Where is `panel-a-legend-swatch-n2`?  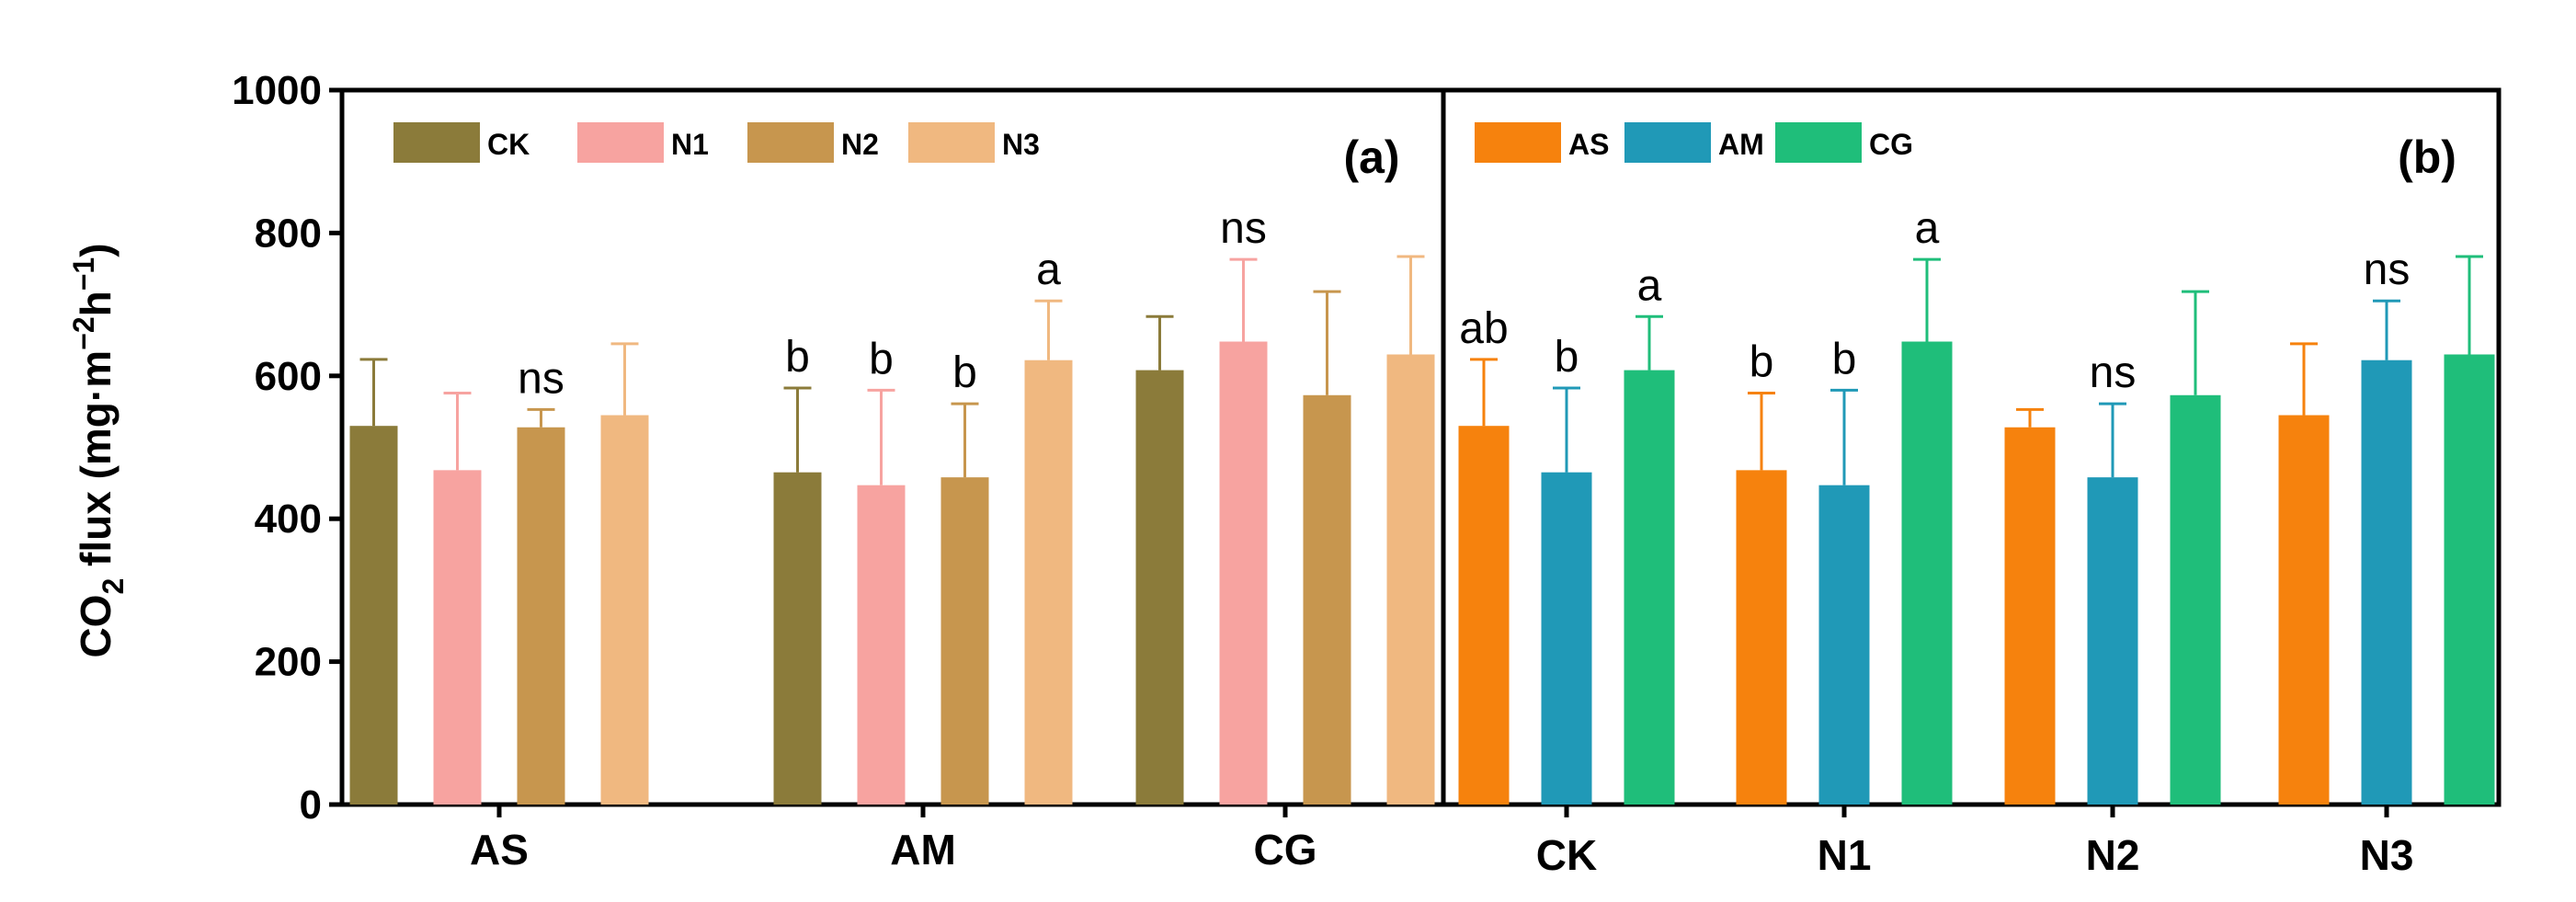
panel-a-legend-swatch-n2 is located at coordinates (790, 143).